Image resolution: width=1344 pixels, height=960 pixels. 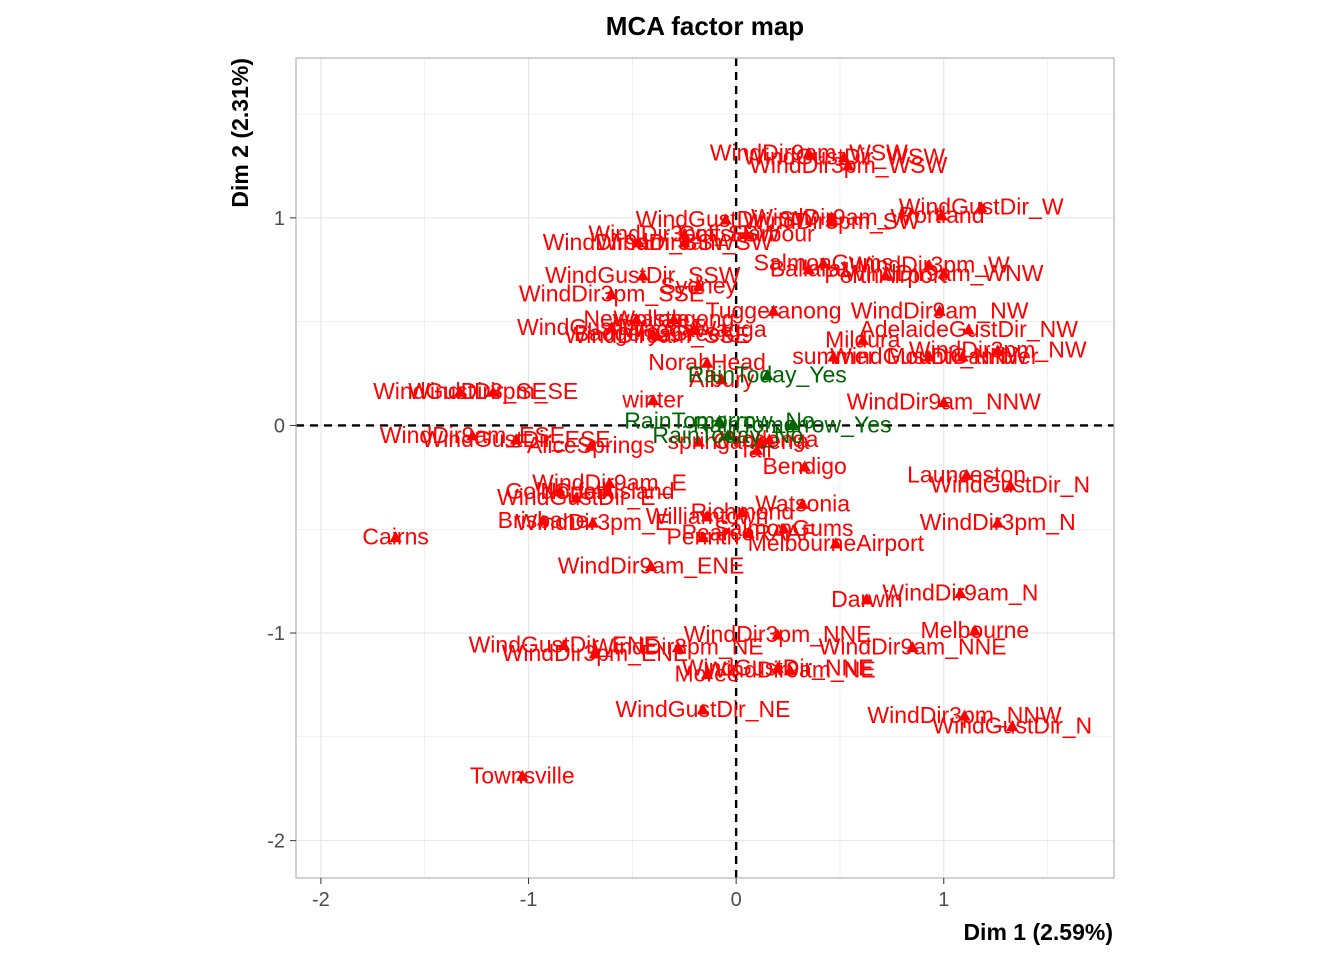 I want to click on point-label: WindDir9am_WNW, so click(x=944, y=273).